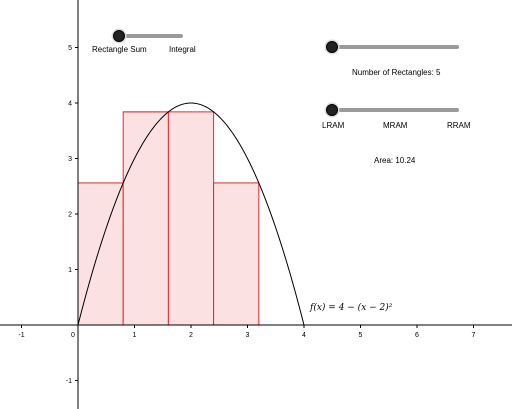 The image size is (512, 409). I want to click on method-slider-track, so click(395, 110).